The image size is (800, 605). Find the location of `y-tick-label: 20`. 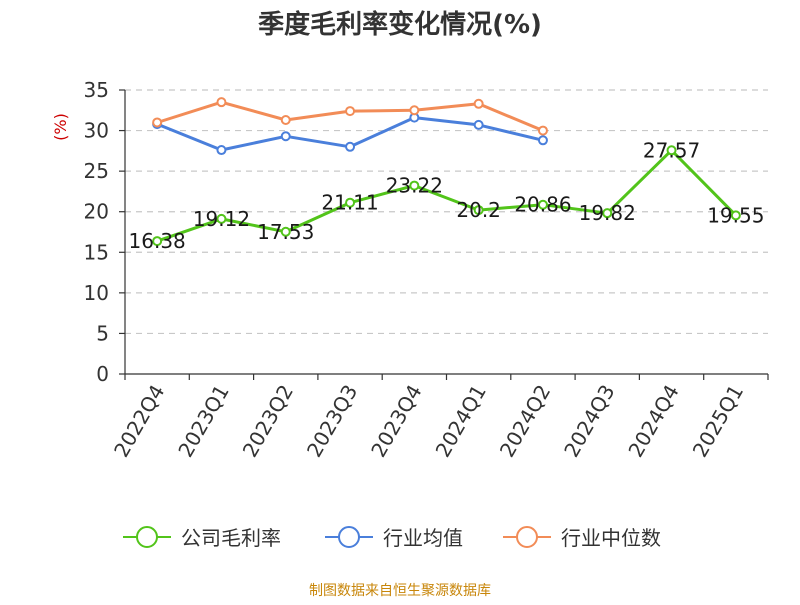

y-tick-label: 20 is located at coordinates (96, 212).